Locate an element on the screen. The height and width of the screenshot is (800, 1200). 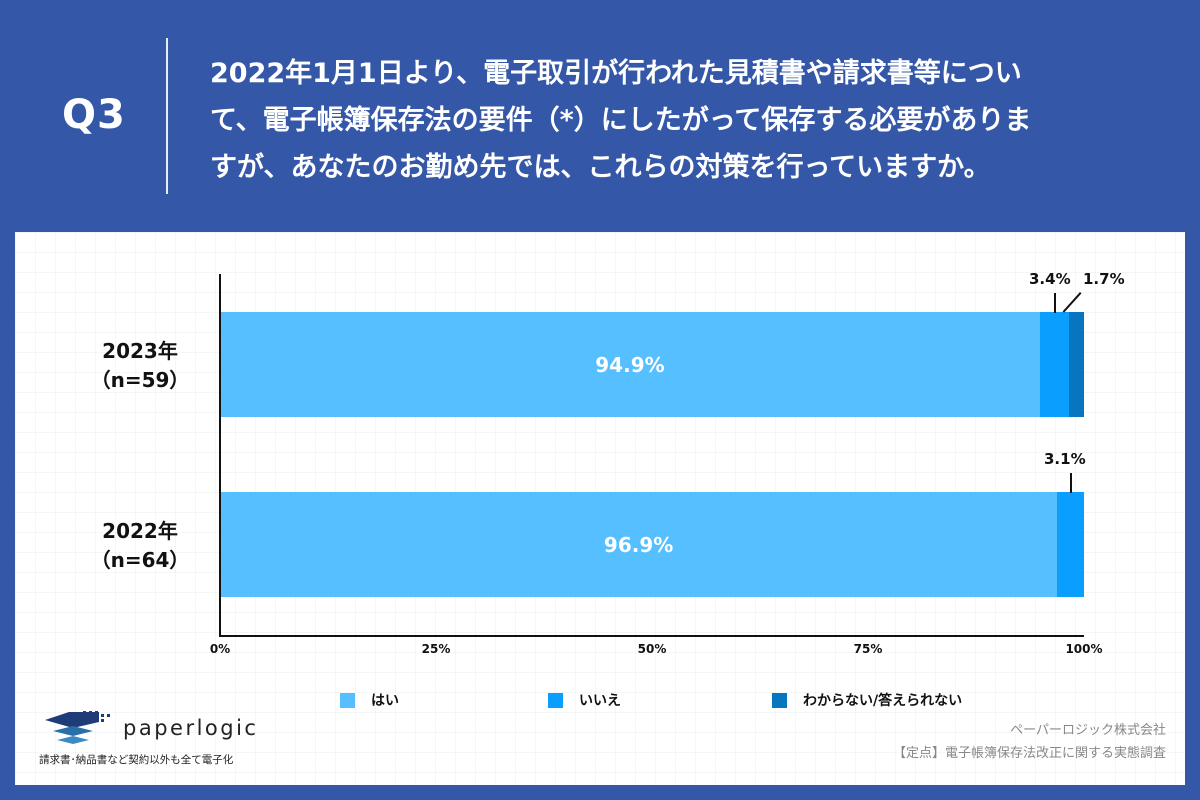
bar-segment-unknown is located at coordinates (1076, 364).